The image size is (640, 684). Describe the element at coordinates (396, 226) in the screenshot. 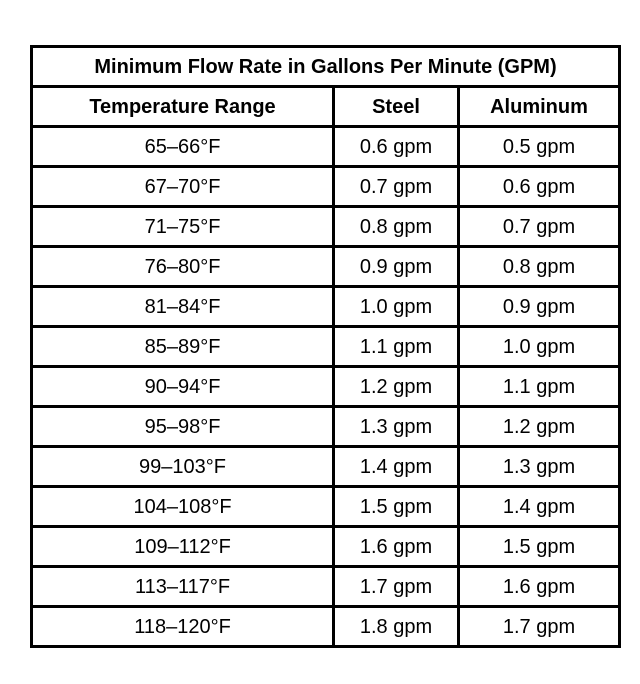

I see `steel-gpm-cell: 0.8 gpm` at that location.